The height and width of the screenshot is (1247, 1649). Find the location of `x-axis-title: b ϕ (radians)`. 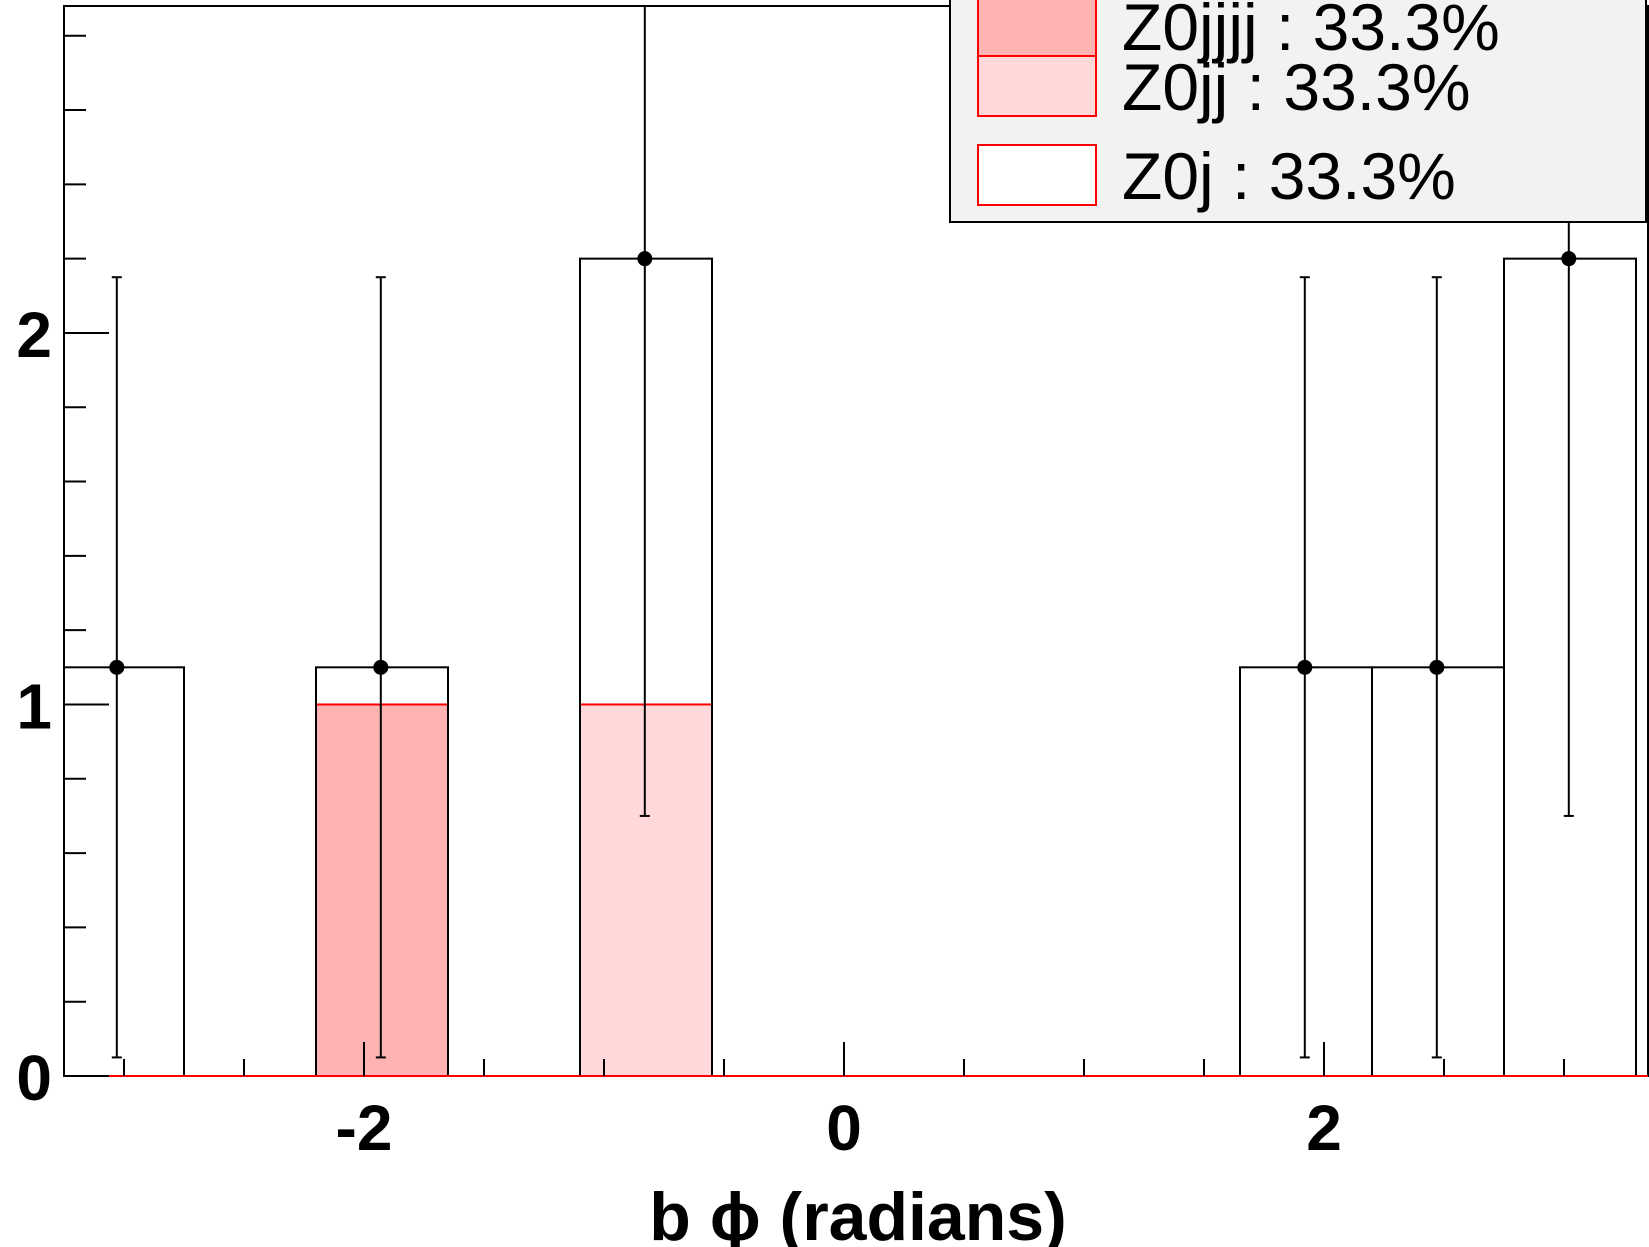

x-axis-title: b ϕ (radians) is located at coordinates (857, 1213).